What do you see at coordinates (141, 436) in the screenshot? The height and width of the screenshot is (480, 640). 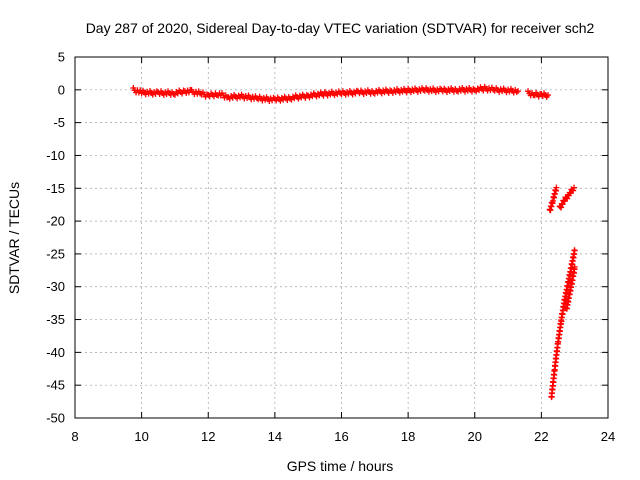 I see `x-tick-label: 10` at bounding box center [141, 436].